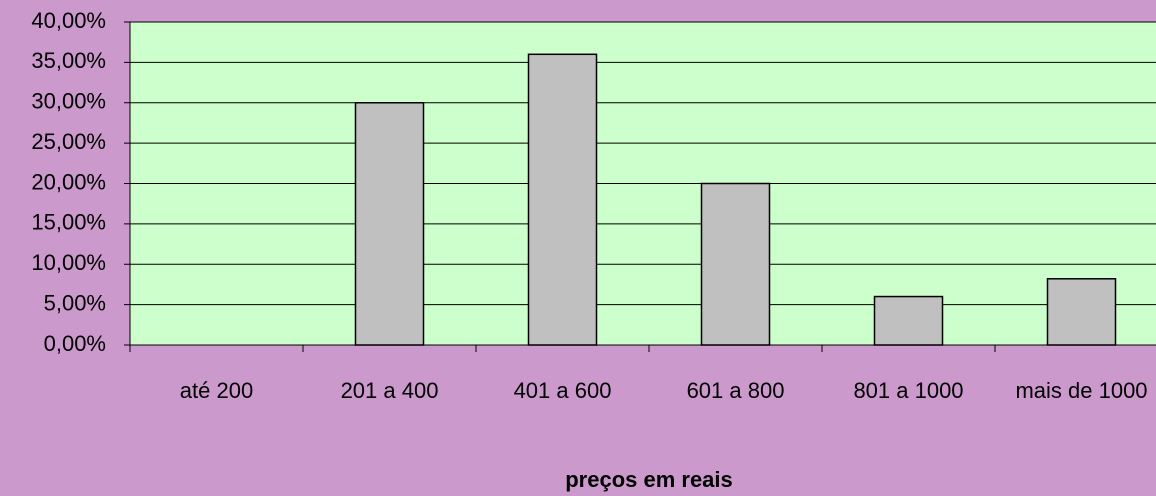  Describe the element at coordinates (389, 390) in the screenshot. I see `x-tick-label: 201 a 400` at that location.